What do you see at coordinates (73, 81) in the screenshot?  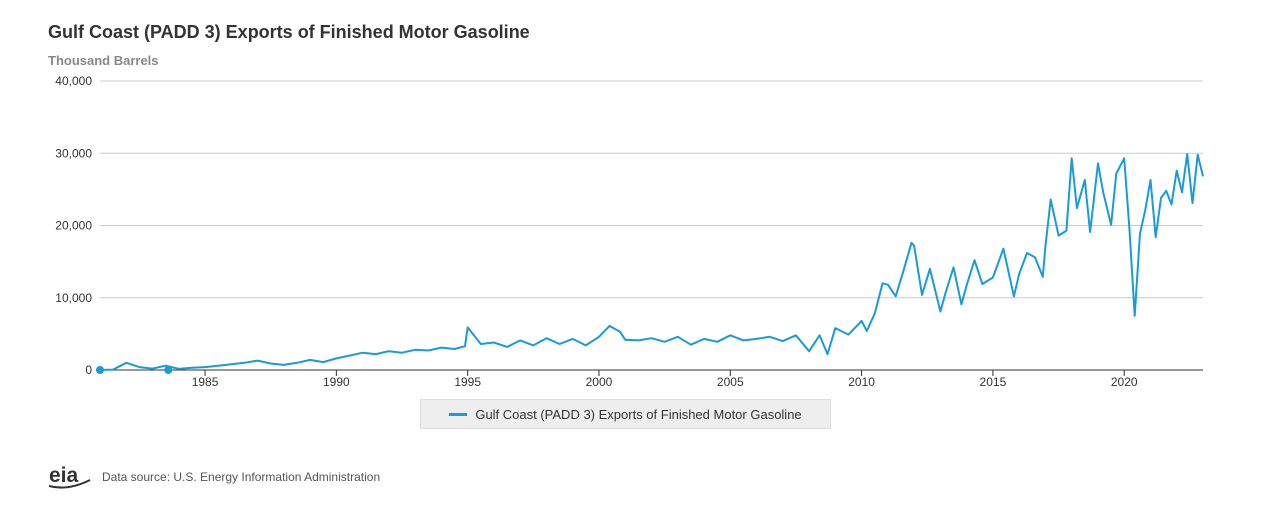 I see `y-tick-label: 40,000` at bounding box center [73, 81].